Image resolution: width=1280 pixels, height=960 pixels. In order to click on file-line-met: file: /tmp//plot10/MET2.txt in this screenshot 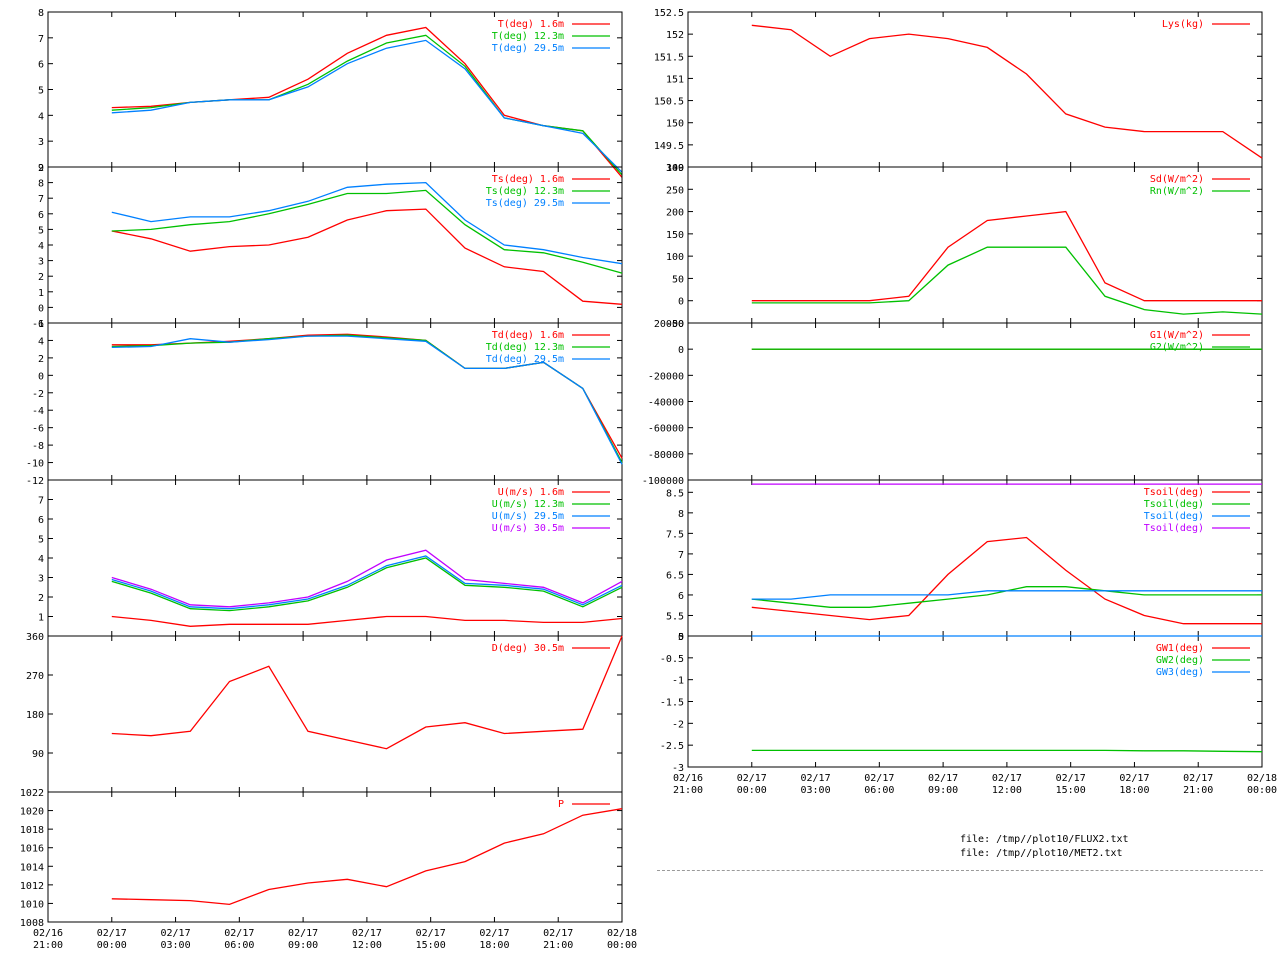, I will do `click(1041, 853)`.